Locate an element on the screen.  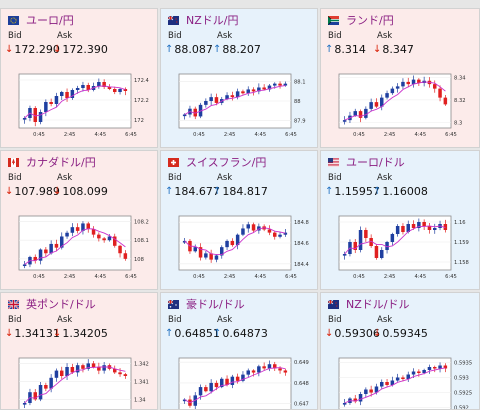
x-tick-label: 6:45 is located at coordinates (451, 277).